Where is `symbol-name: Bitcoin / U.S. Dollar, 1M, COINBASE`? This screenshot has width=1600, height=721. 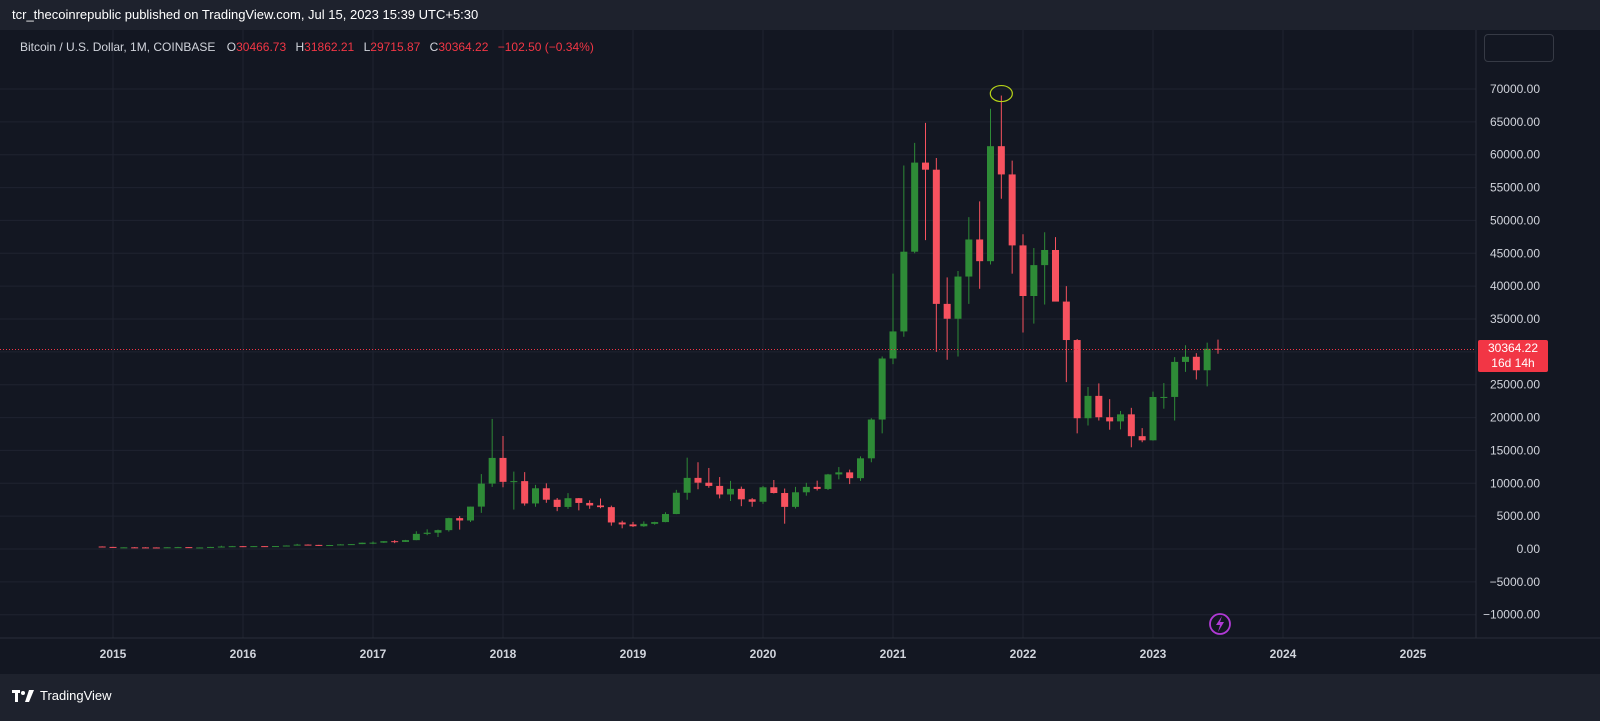 symbol-name: Bitcoin / U.S. Dollar, 1M, COINBASE is located at coordinates (118, 47).